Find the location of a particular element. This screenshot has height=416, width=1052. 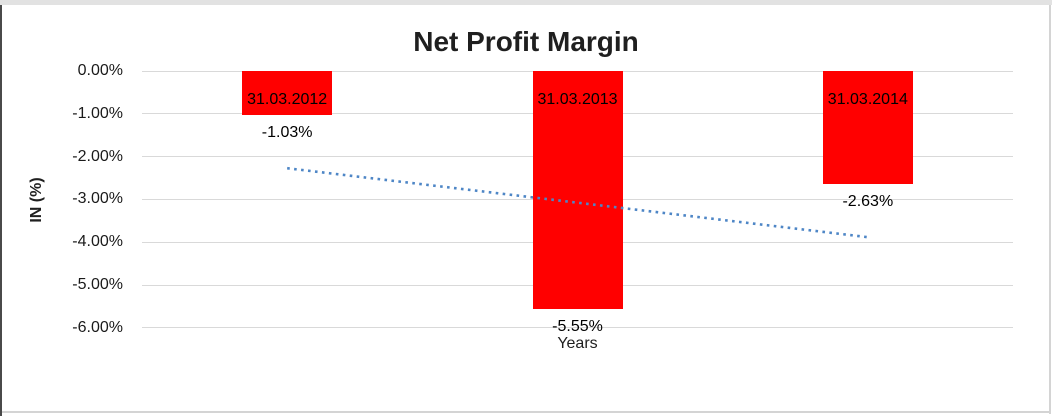

category-label: 31.03.2013 is located at coordinates (577, 99).